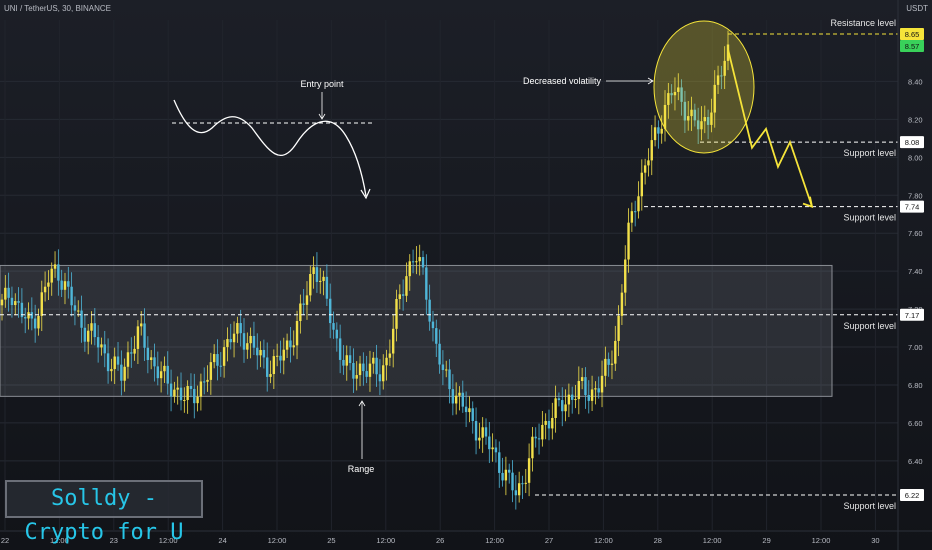 The width and height of the screenshot is (932, 550). I want to click on x-tick-label: 23, so click(114, 540).